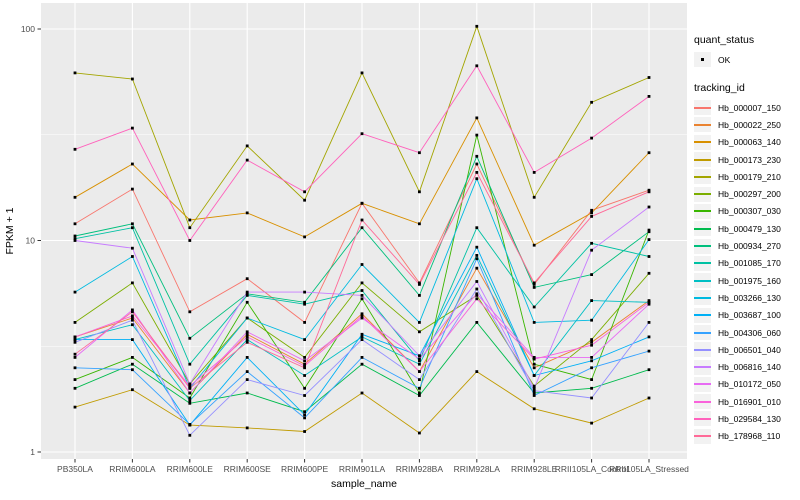 The height and width of the screenshot is (500, 800). I want to click on x-tick-label: RRIM600LE, so click(190, 469).